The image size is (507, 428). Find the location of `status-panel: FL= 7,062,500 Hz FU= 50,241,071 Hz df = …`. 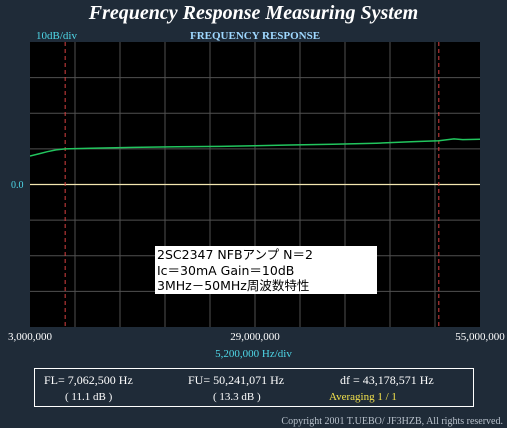

status-panel: FL= 7,062,500 Hz FU= 50,241,071 Hz df = … is located at coordinates (254, 387).